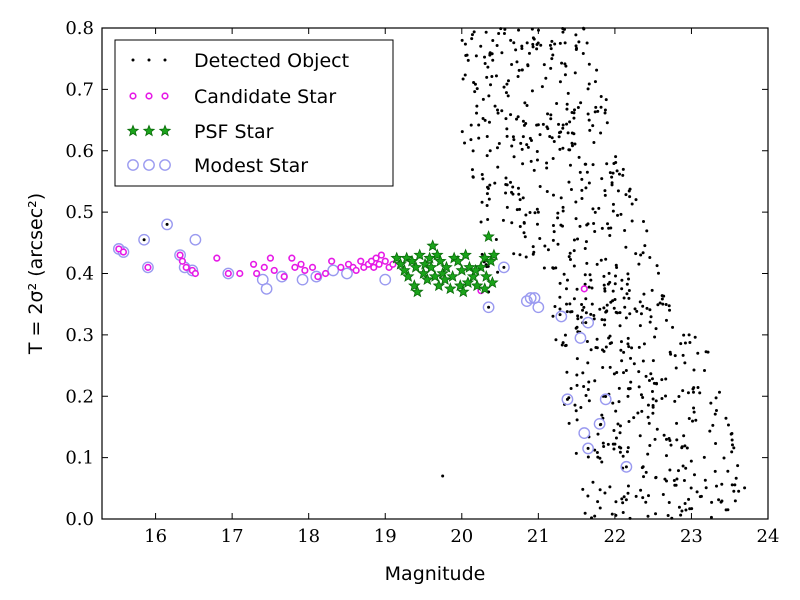 The image size is (800, 600). Describe the element at coordinates (149, 60) in the screenshot. I see `legend-marker-detected` at that location.